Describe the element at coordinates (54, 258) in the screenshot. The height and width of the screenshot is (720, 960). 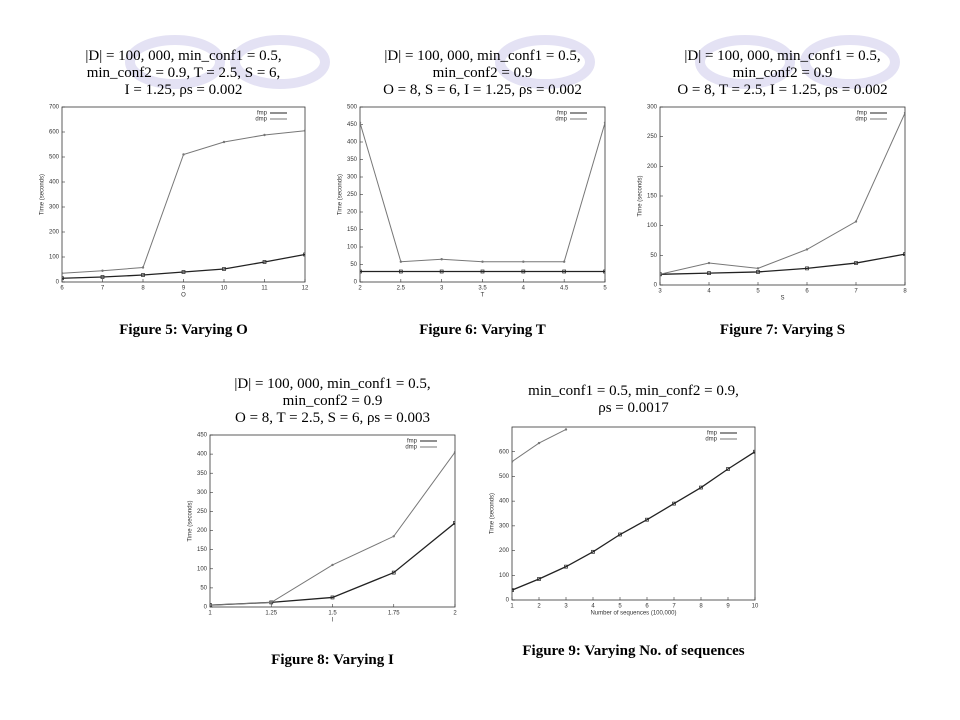
I see `y-tick-label: 100` at that location.